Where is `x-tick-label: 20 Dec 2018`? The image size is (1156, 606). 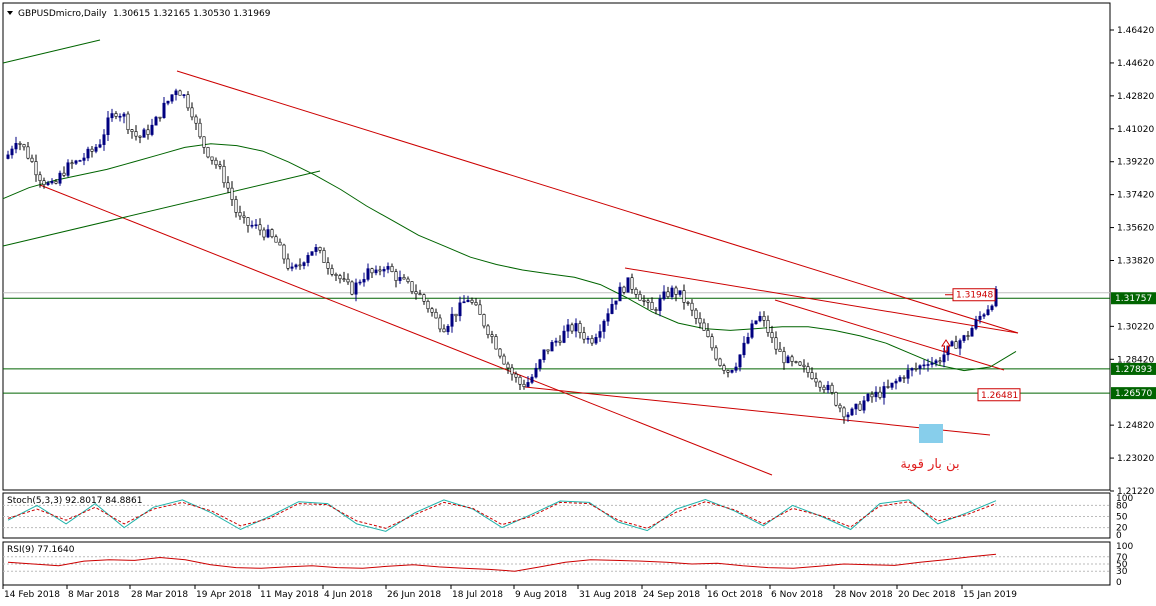
x-tick-label: 20 Dec 2018 is located at coordinates (927, 595).